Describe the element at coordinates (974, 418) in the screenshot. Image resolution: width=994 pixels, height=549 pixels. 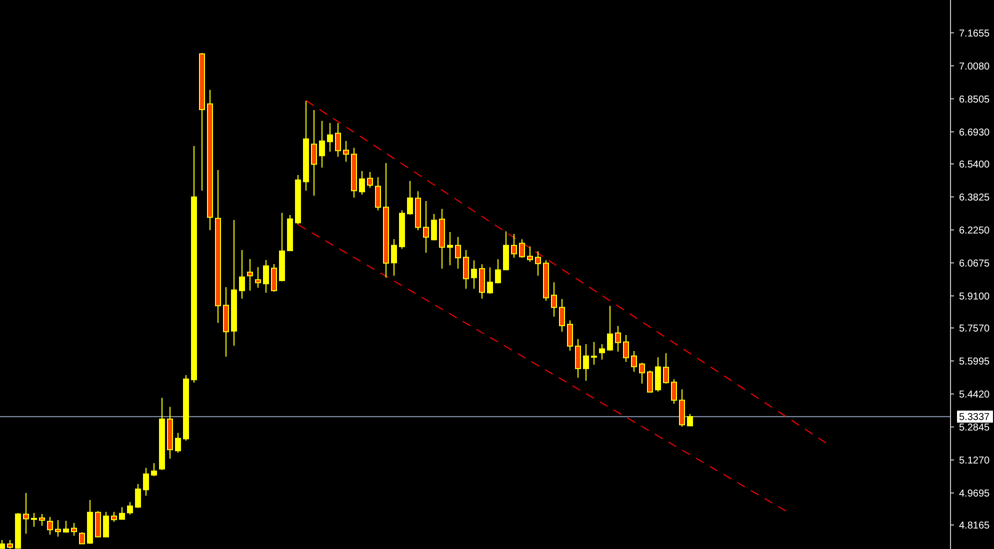
I see `ref-line-label: 5.3337` at that location.